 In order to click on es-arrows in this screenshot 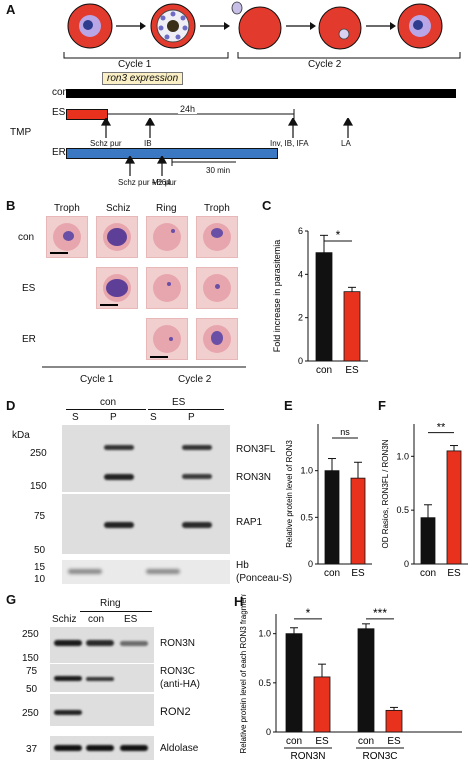, I will do `click(227, 128)`.